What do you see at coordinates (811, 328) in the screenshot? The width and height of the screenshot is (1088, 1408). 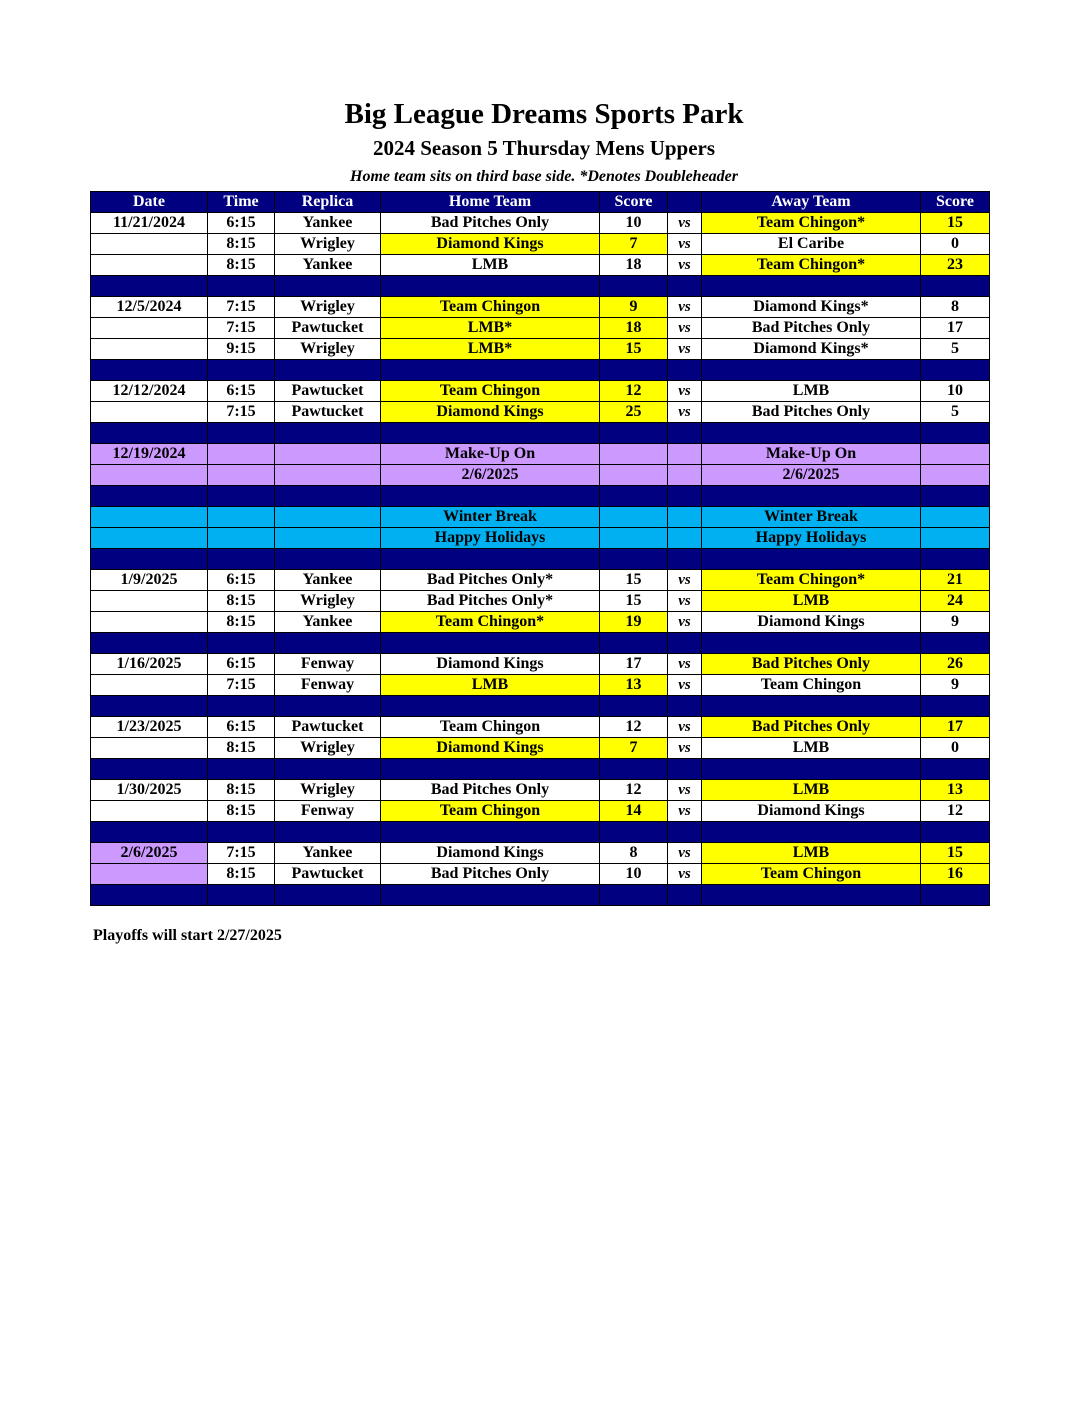 I see `away-team-cell: Bad Pitches Only` at bounding box center [811, 328].